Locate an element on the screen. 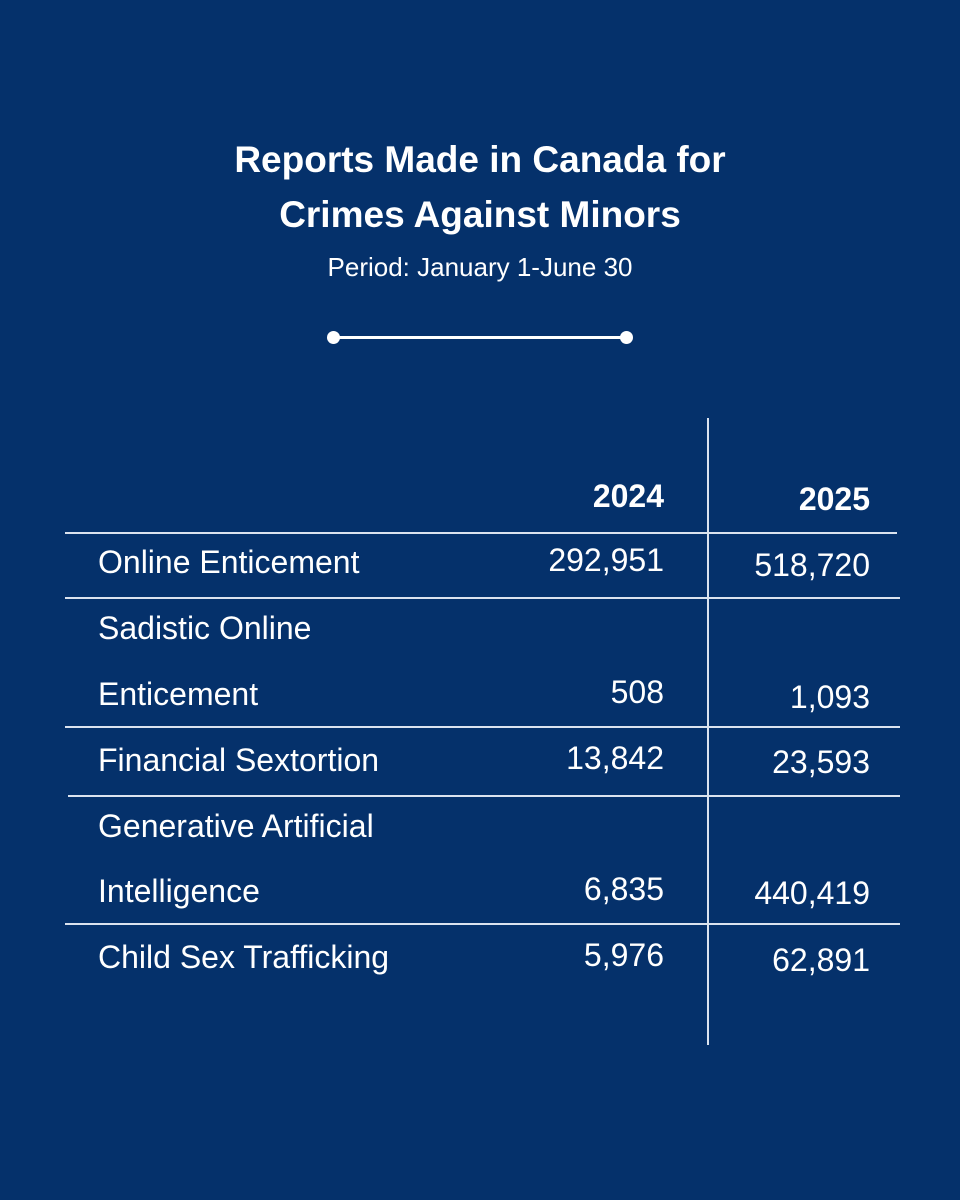  value-2024-financial-sextortion: 13,842 is located at coordinates (615, 758).